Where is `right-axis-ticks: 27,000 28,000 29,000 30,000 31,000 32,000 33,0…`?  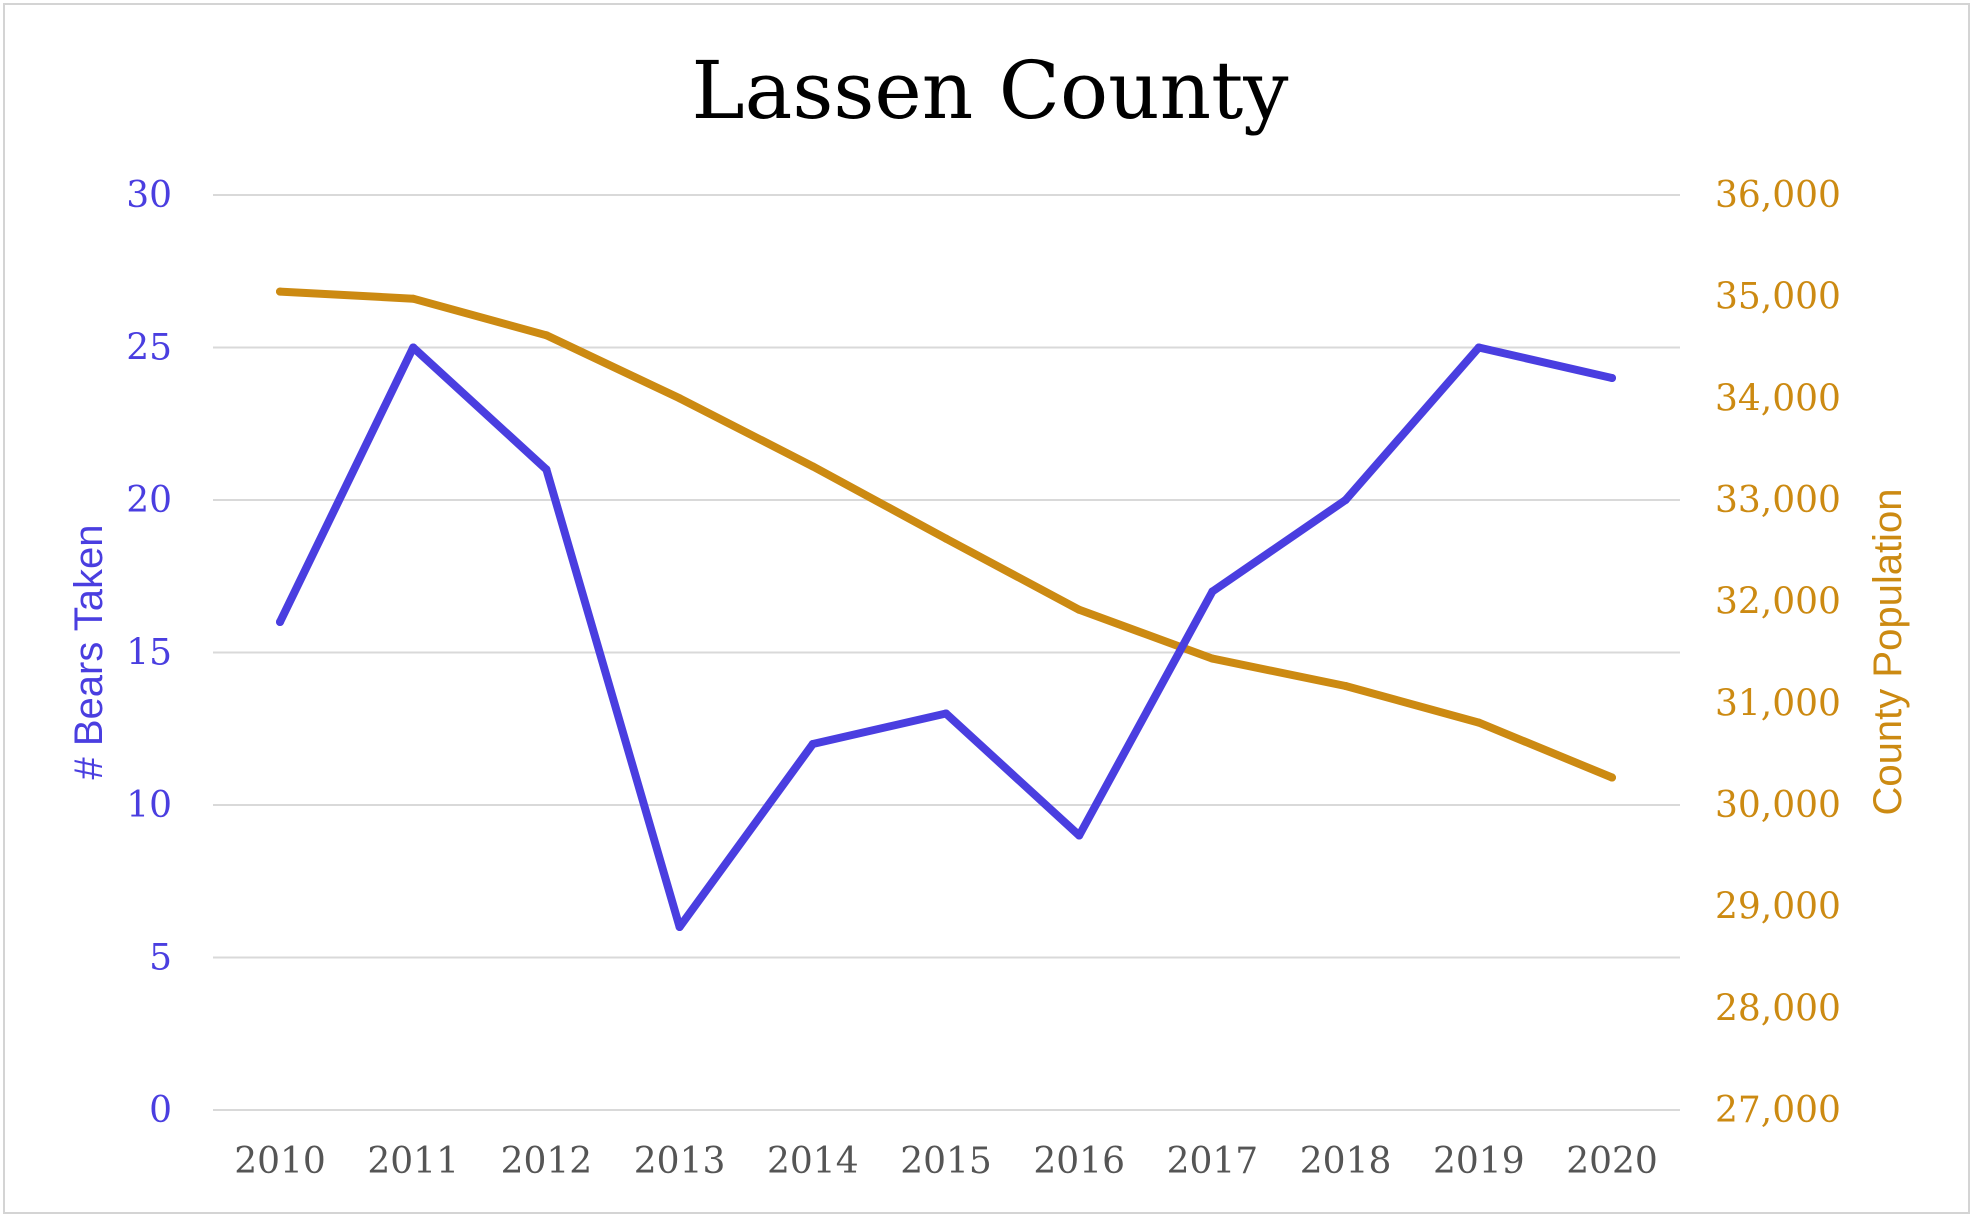
right-axis-ticks: 27,000 28,000 29,000 30,000 31,000 32,000 33,0… is located at coordinates (1778, 653).